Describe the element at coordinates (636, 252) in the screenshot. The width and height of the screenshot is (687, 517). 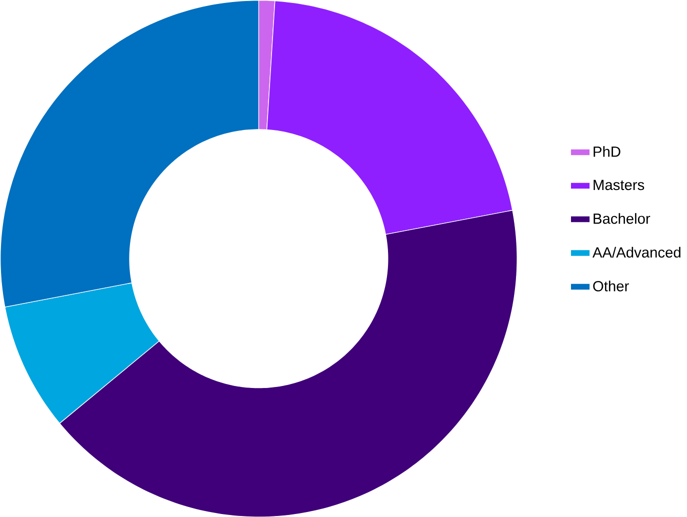
I see `legend-label: AA/Advanced` at that location.